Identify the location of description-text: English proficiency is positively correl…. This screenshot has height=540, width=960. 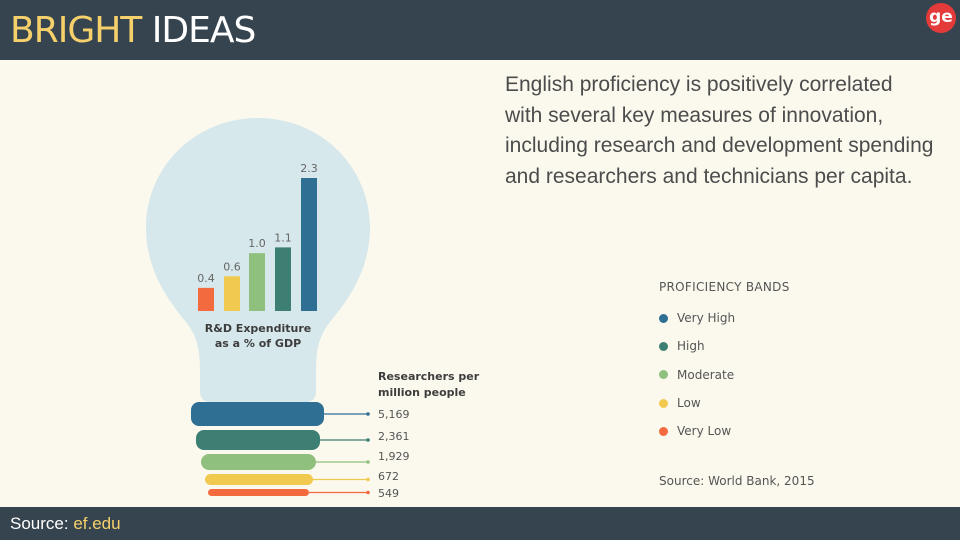
(719, 130).